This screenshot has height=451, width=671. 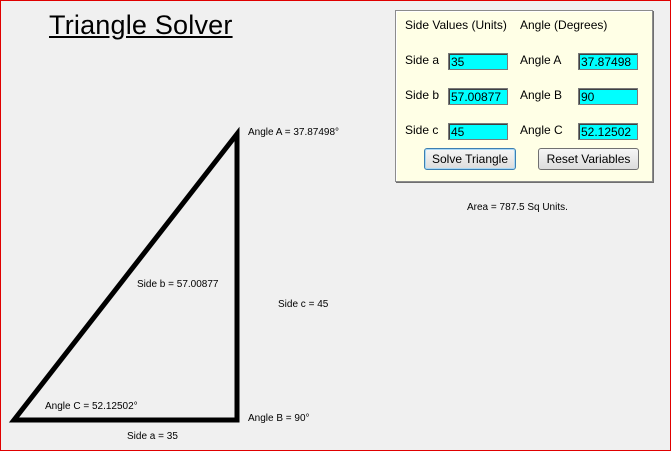 What do you see at coordinates (541, 95) in the screenshot?
I see `angle-b-label: Angle B` at bounding box center [541, 95].